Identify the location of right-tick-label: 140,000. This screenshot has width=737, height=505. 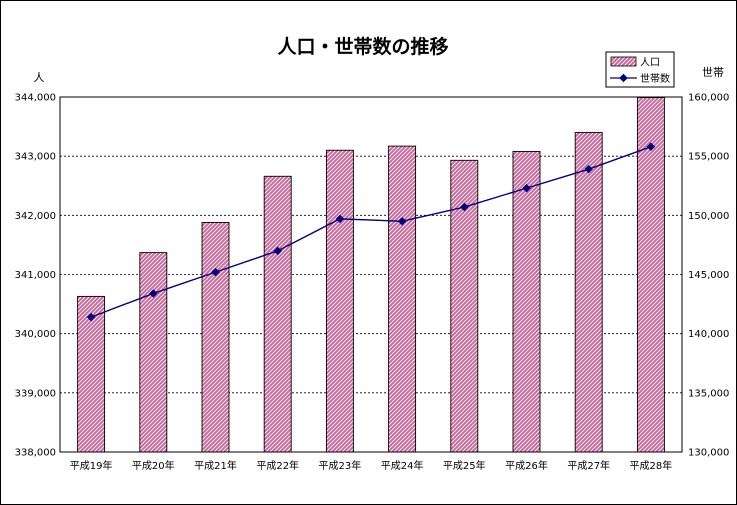
(708, 334).